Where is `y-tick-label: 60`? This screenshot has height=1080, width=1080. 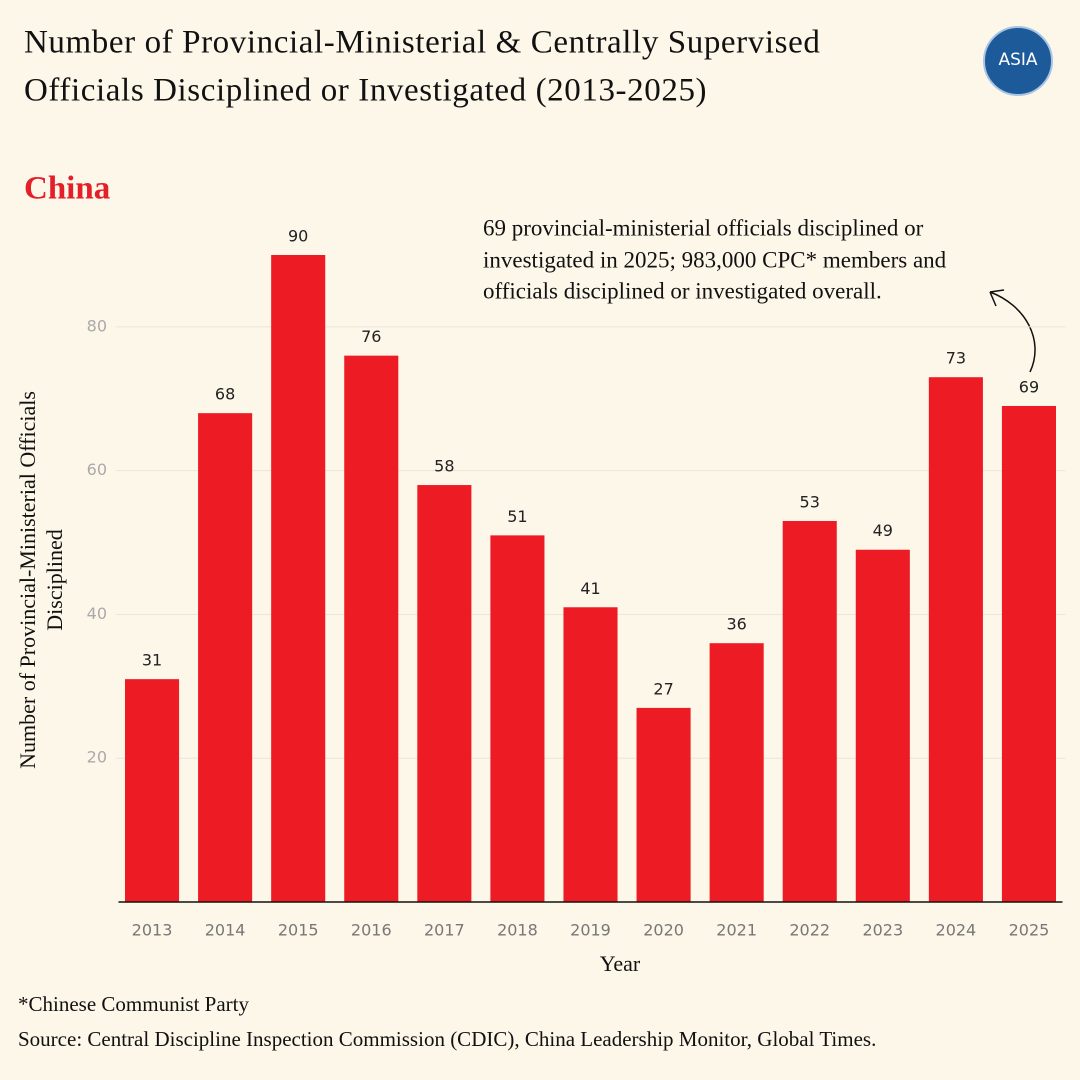 y-tick-label: 60 is located at coordinates (97, 469).